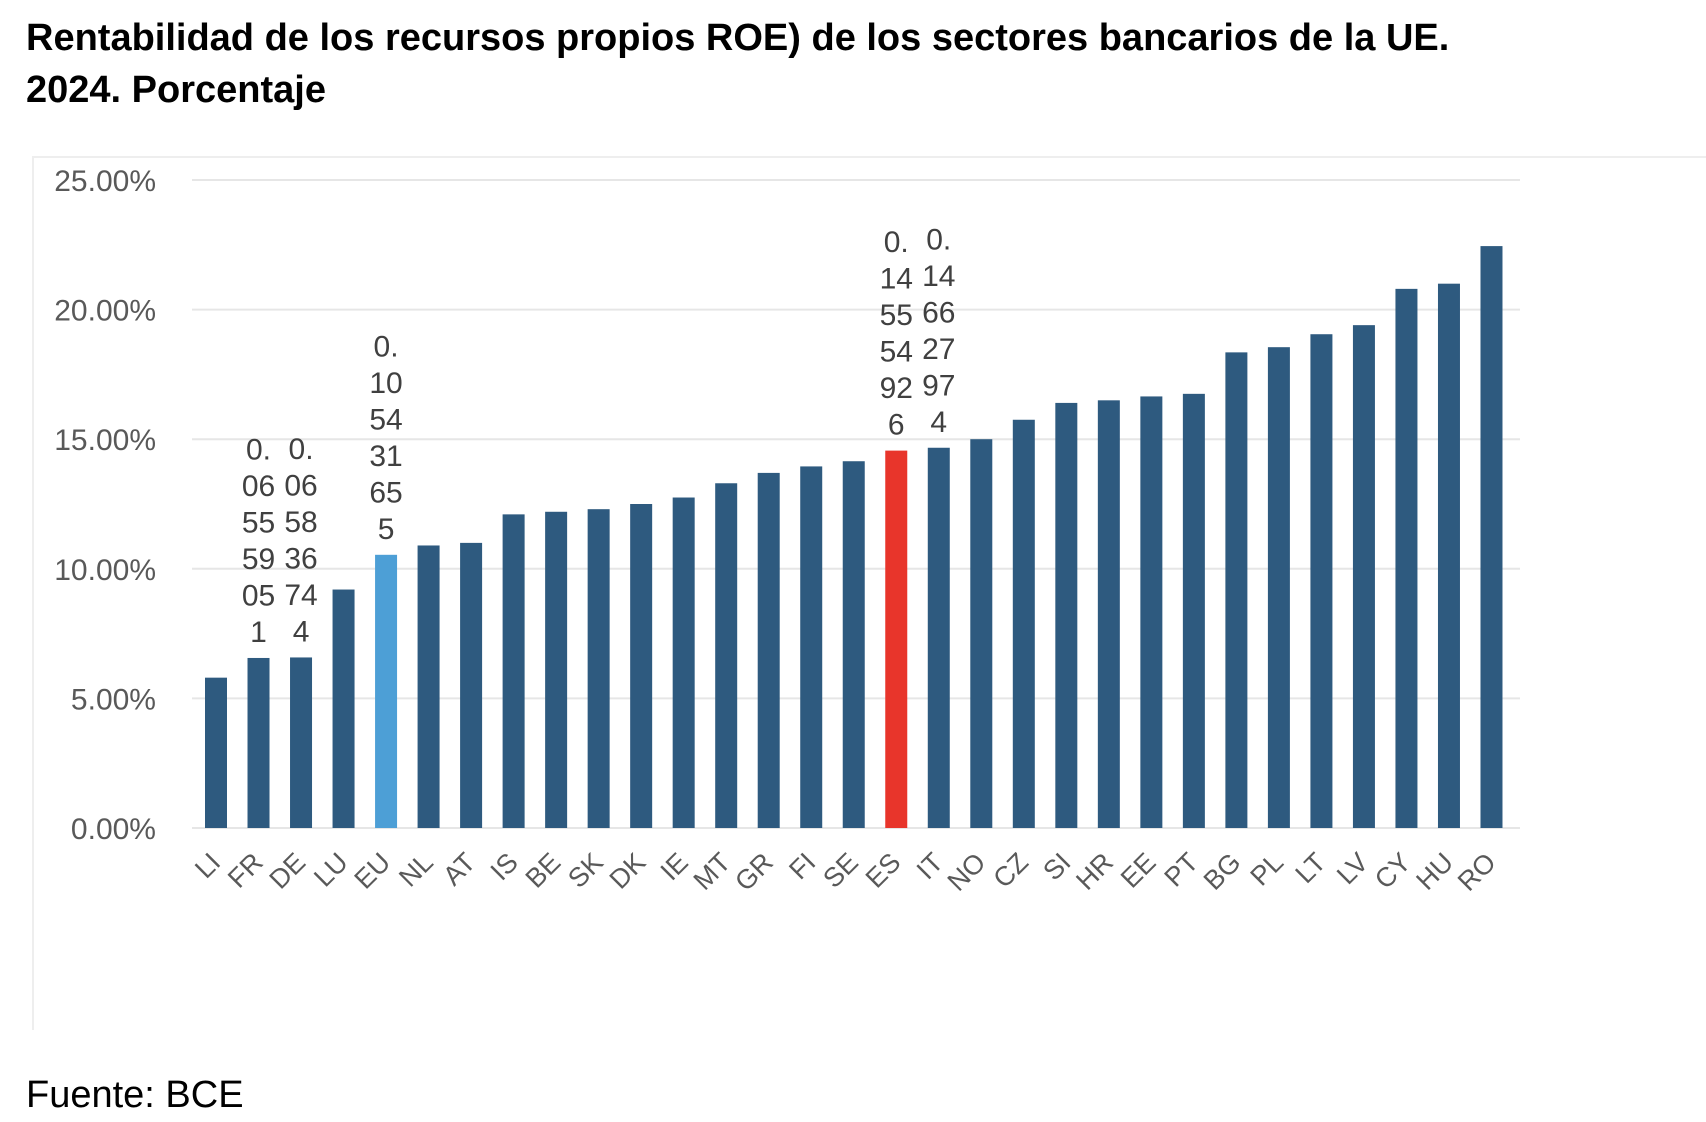 This screenshot has height=1122, width=1706. I want to click on data-label-eu: 0., so click(386, 346).